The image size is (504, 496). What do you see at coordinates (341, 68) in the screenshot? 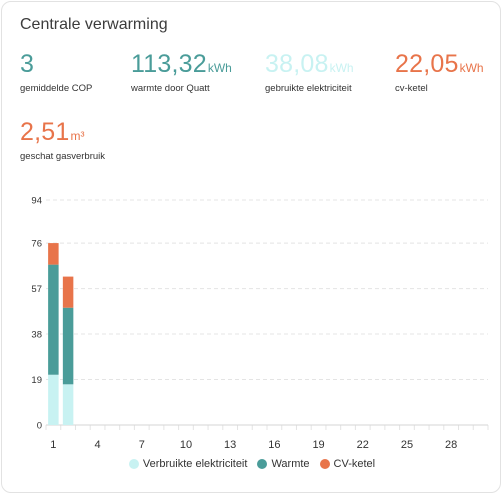
I see `stat-electricity-unit: kWh` at bounding box center [341, 68].